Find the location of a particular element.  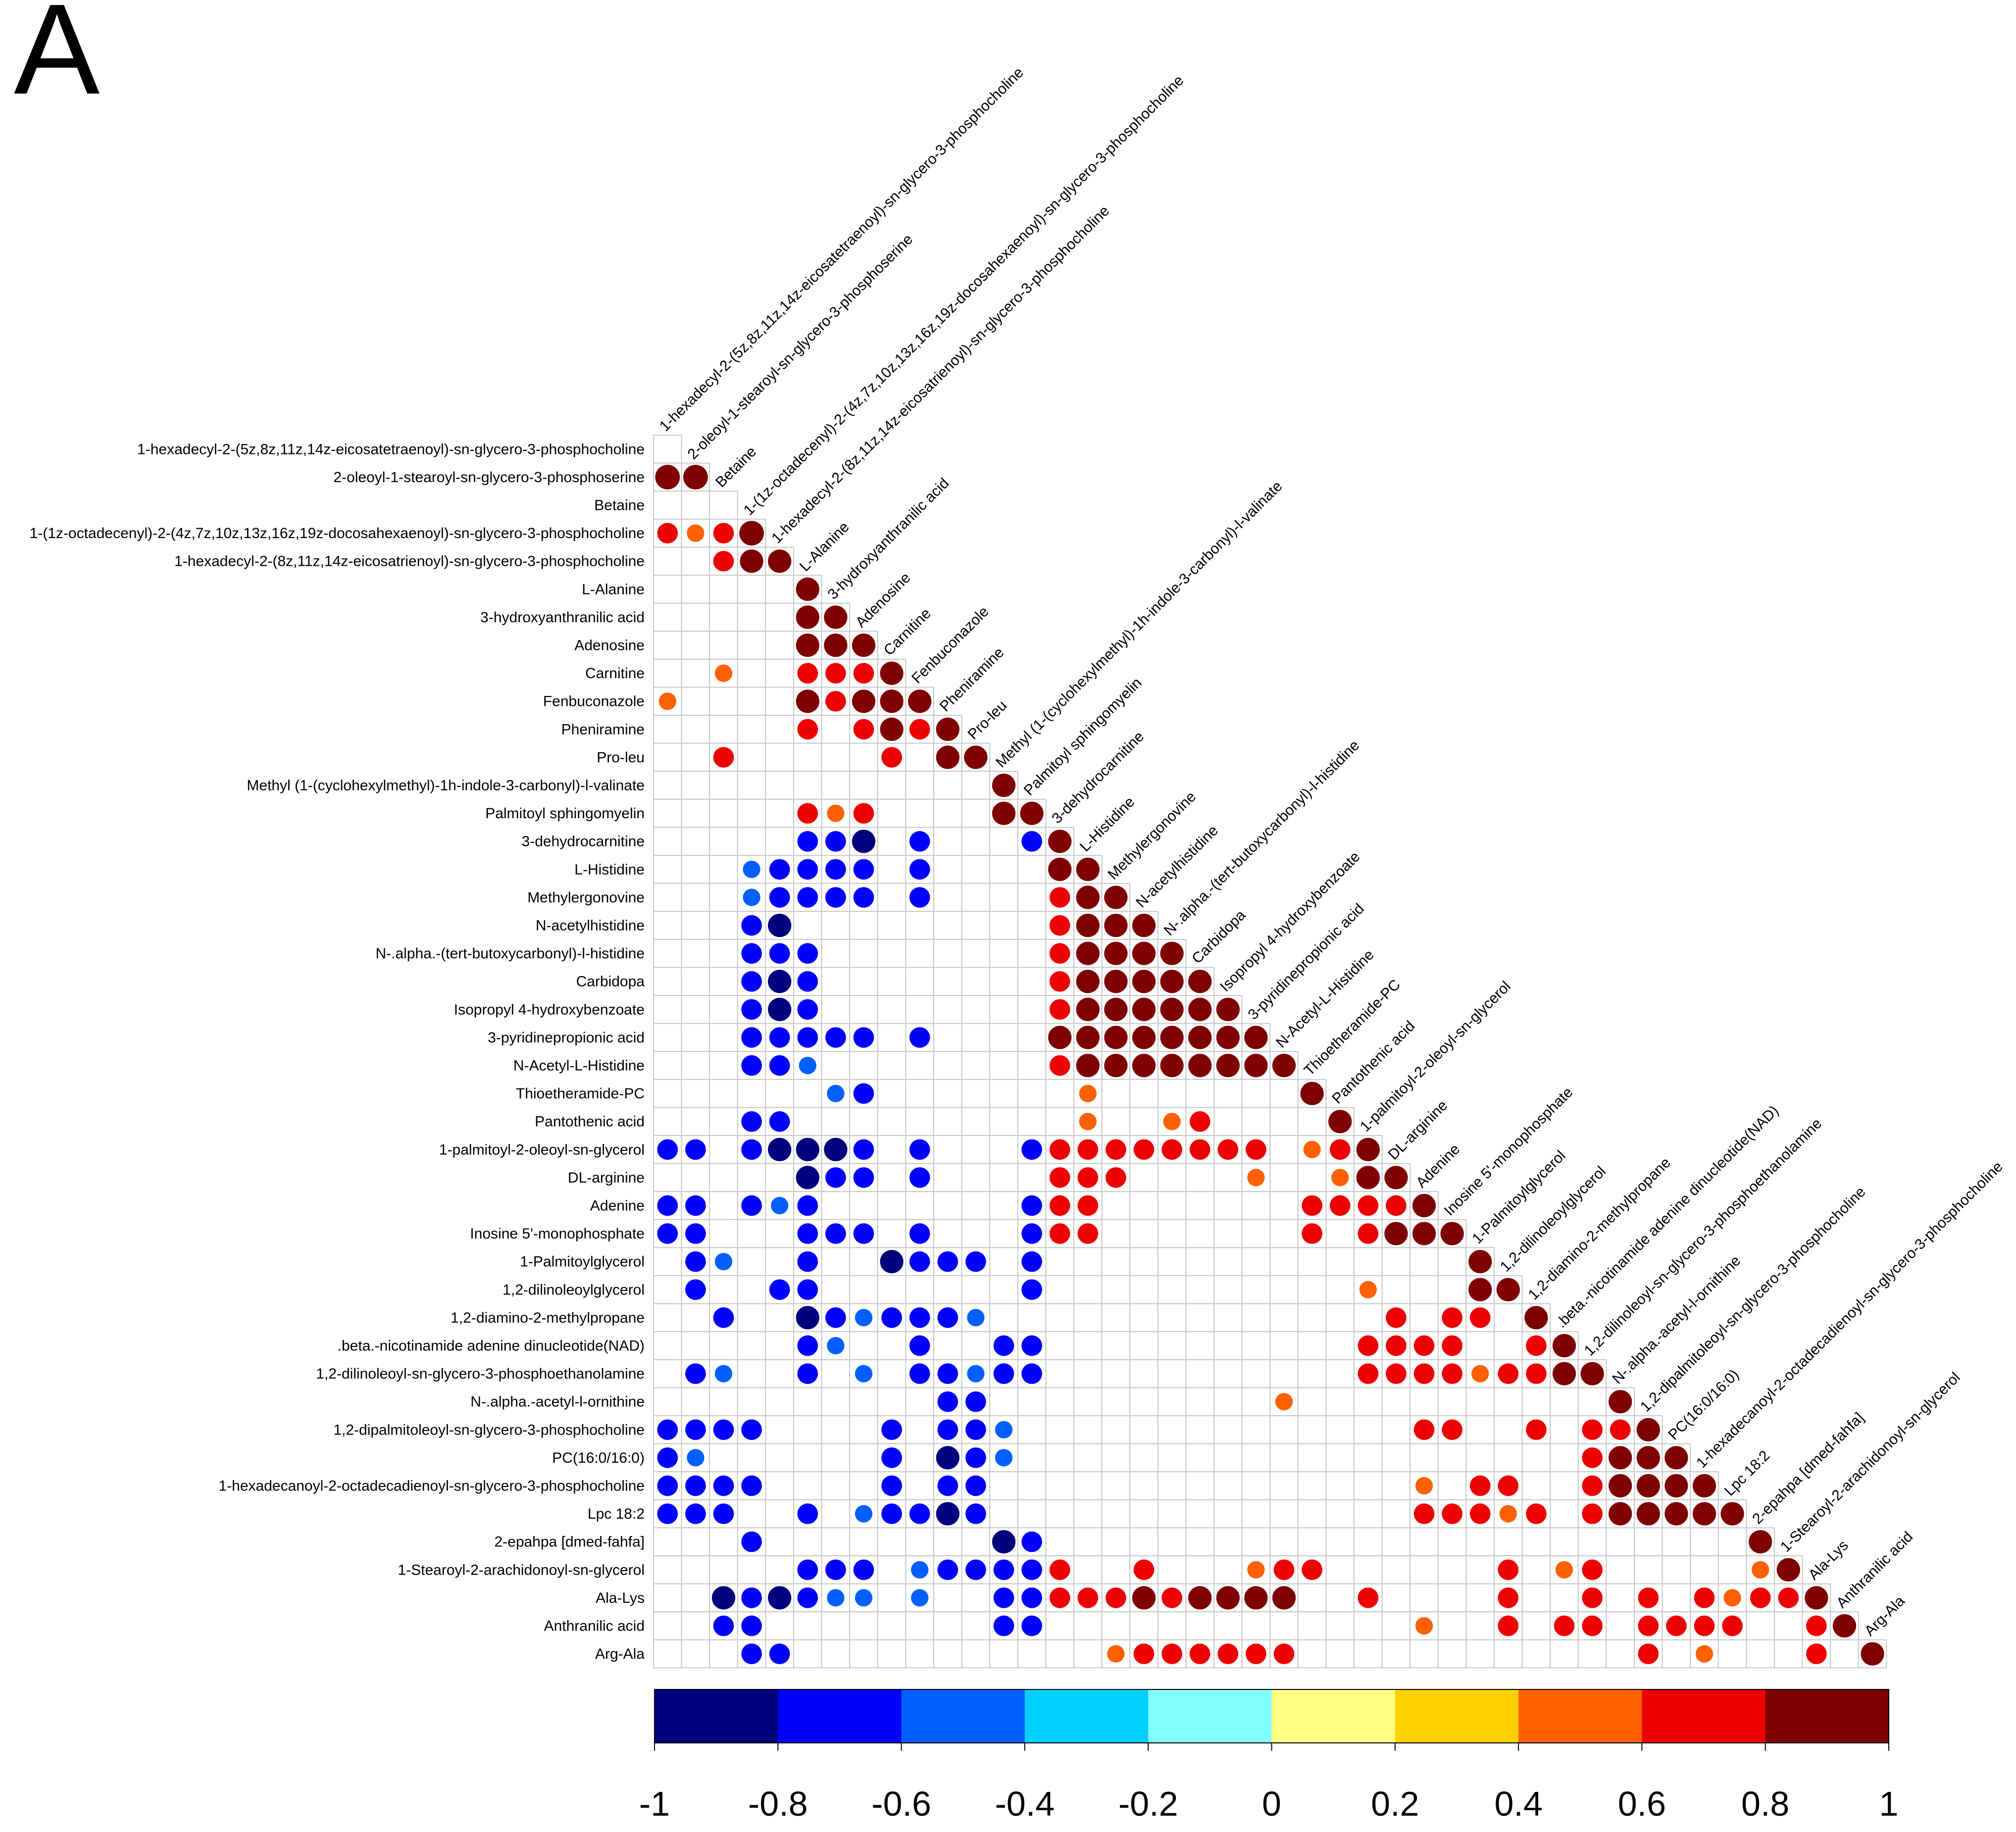

column-label: Adenosine is located at coordinates (883, 600).